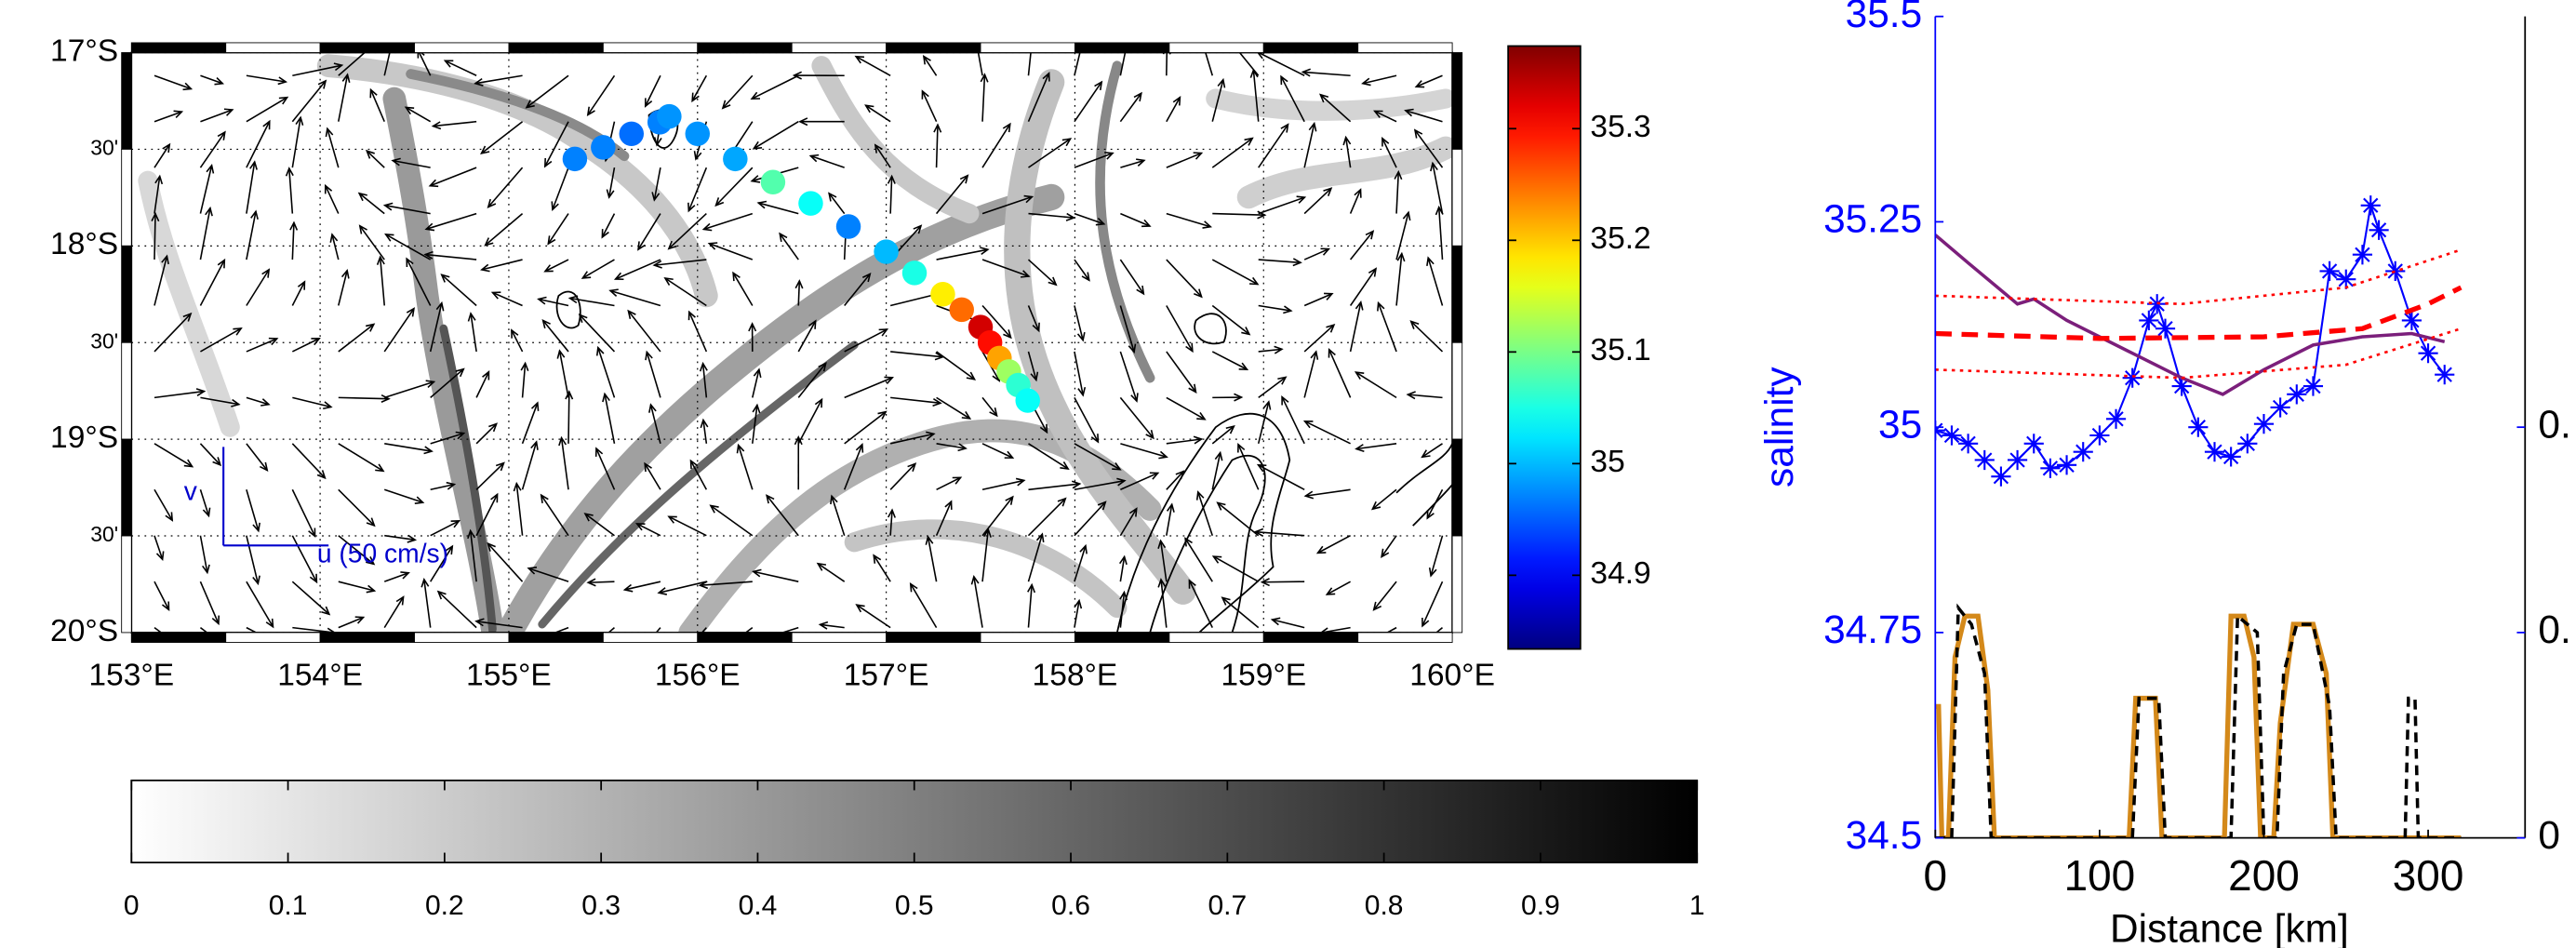  What do you see at coordinates (632, 134) in the screenshot?
I see `transect-point` at bounding box center [632, 134].